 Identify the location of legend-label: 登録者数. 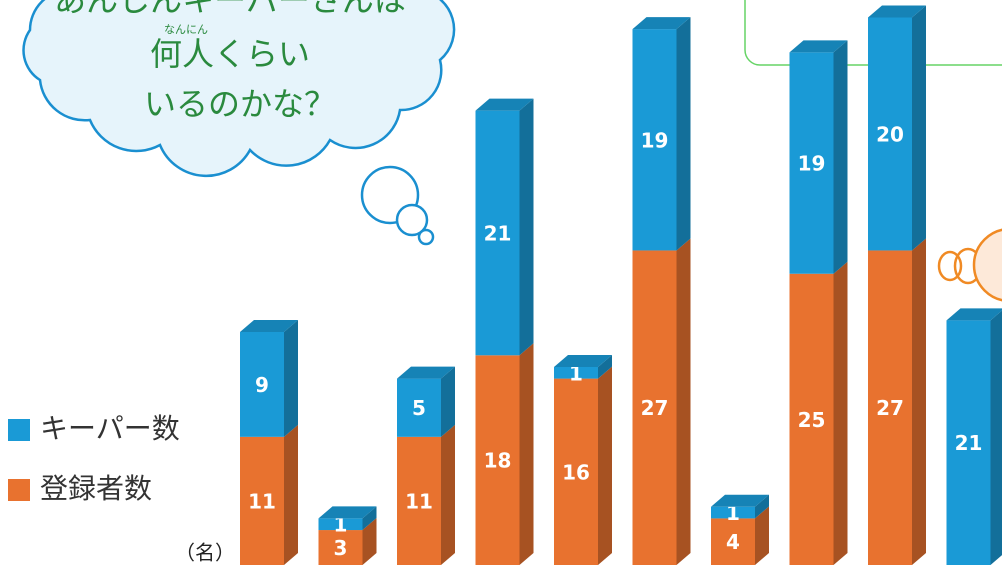
(96, 488).